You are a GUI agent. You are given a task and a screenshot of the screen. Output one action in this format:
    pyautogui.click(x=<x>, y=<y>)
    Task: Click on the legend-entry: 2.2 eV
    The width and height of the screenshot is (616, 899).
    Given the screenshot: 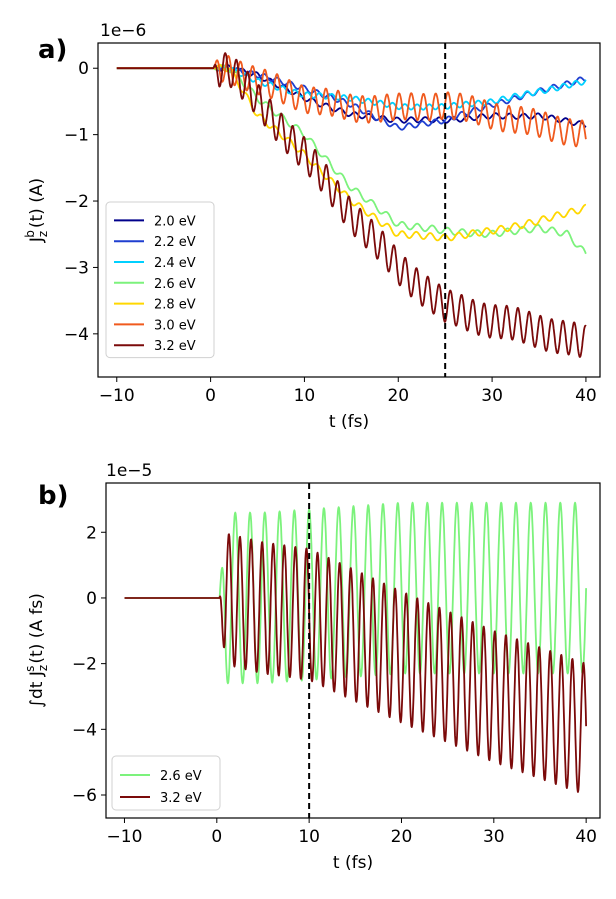 What is the action you would take?
    pyautogui.click(x=175, y=242)
    